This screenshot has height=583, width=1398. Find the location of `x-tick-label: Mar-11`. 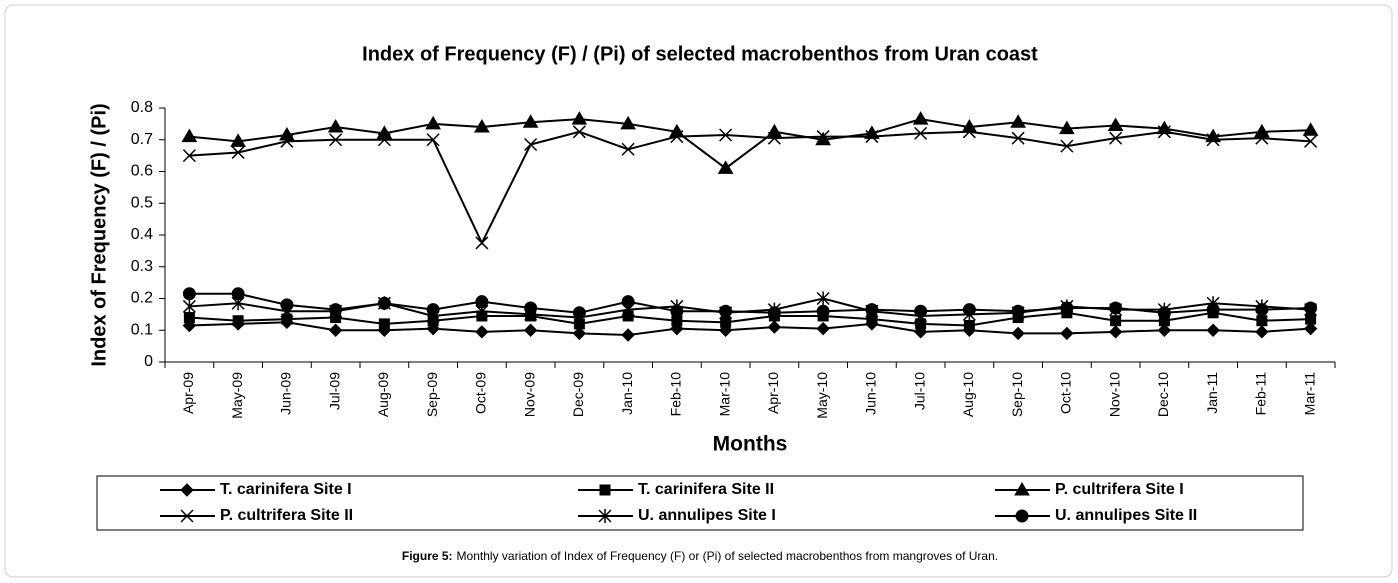

x-tick-label: Mar-11 is located at coordinates (1309, 394).